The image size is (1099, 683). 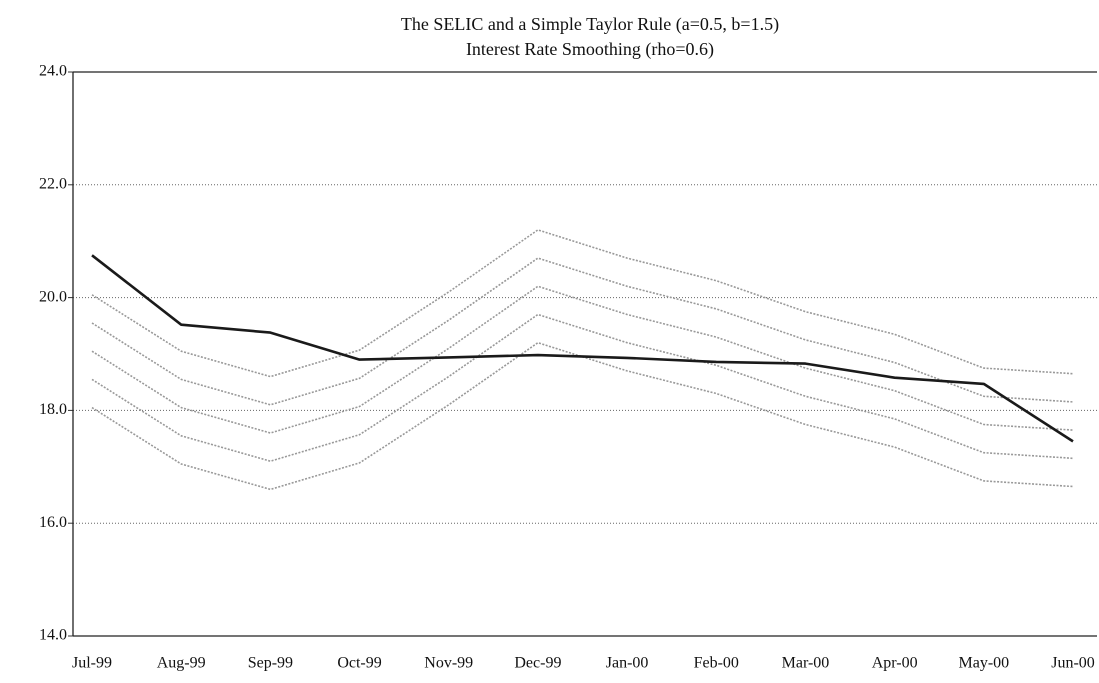 I want to click on x-tick-label: May-00, so click(x=983, y=663).